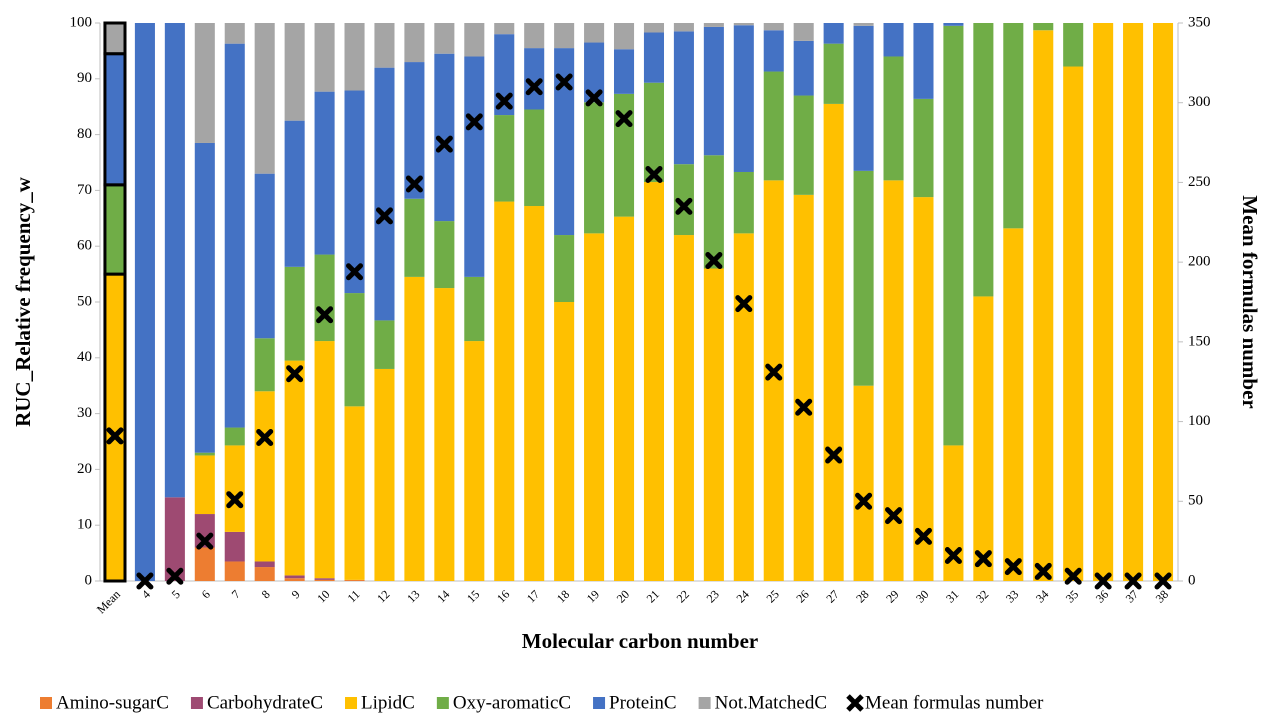  I want to click on x-tick-label: 8, so click(266, 594).